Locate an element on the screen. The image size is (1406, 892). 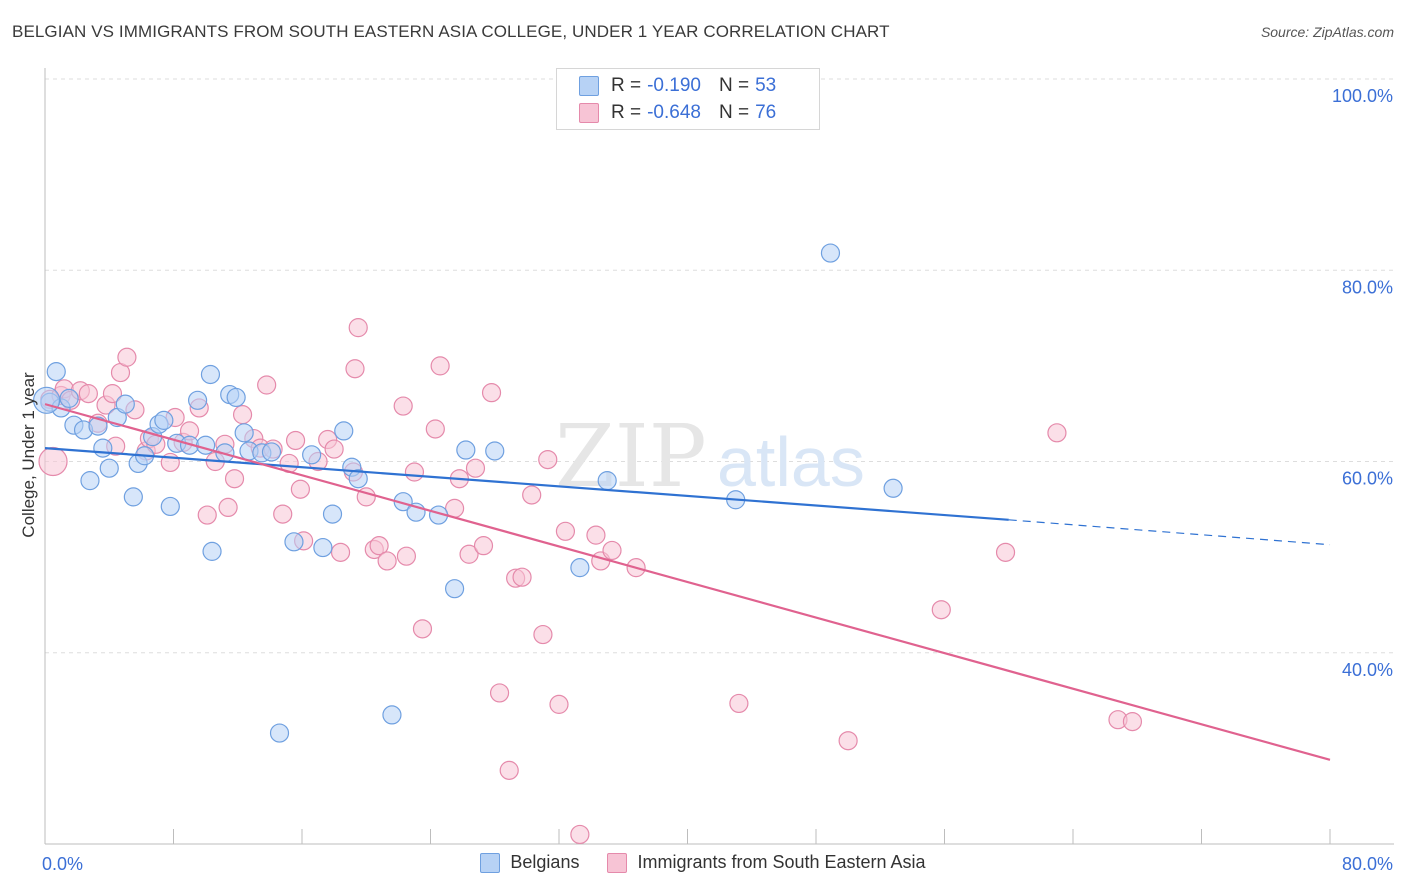
x-tick-label: 0.0% is located at coordinates (62, 864).